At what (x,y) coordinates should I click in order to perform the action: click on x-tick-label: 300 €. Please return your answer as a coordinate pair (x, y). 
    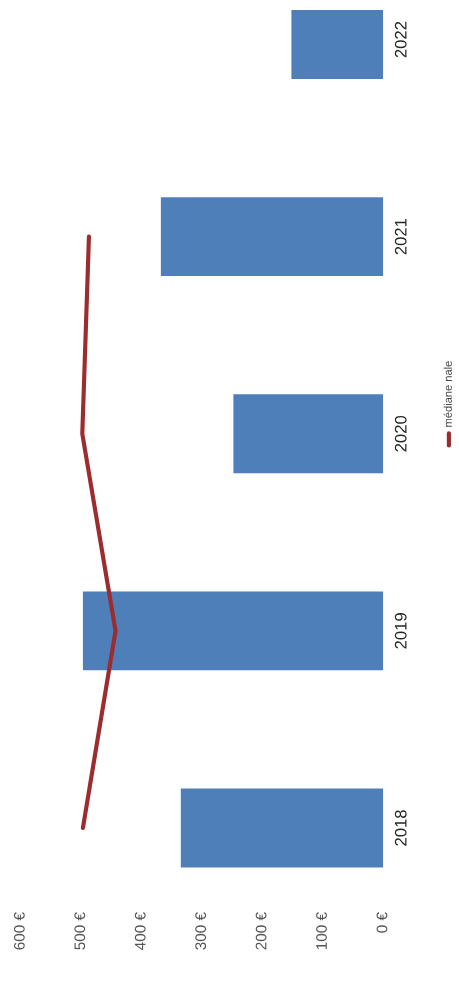
    Looking at the image, I should click on (201, 931).